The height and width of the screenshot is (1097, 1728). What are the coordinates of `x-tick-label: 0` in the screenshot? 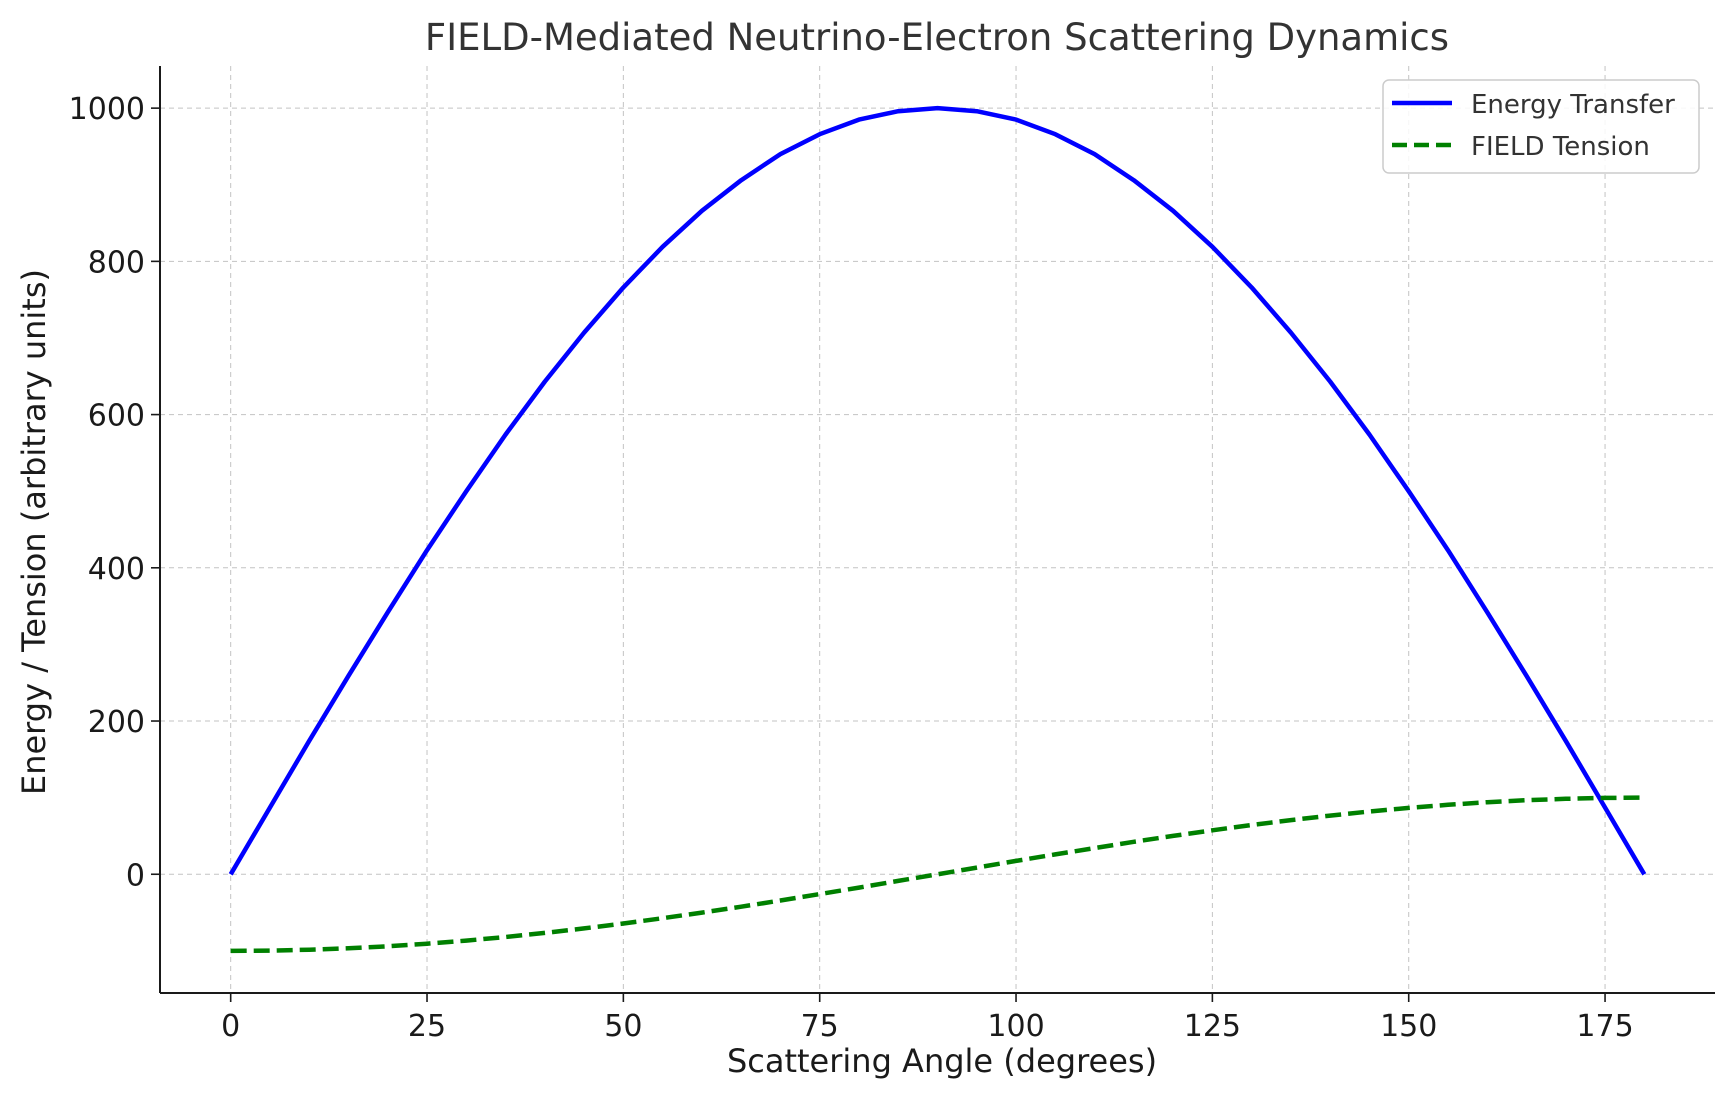 It's located at (230, 1026).